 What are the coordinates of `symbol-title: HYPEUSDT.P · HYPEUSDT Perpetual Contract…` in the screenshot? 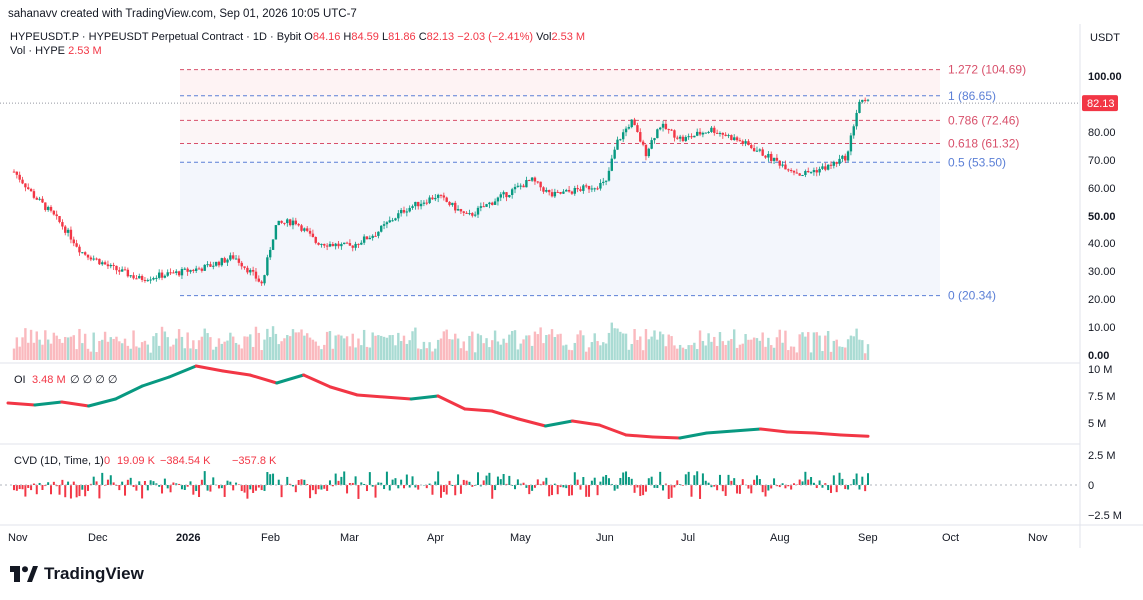 It's located at (156, 37).